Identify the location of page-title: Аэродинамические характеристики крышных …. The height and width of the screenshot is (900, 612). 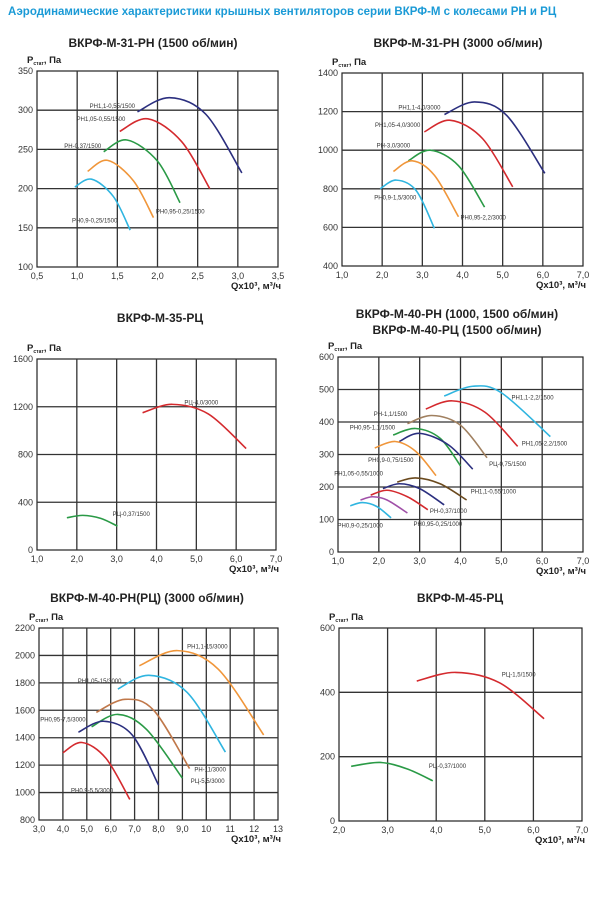
(282, 12).